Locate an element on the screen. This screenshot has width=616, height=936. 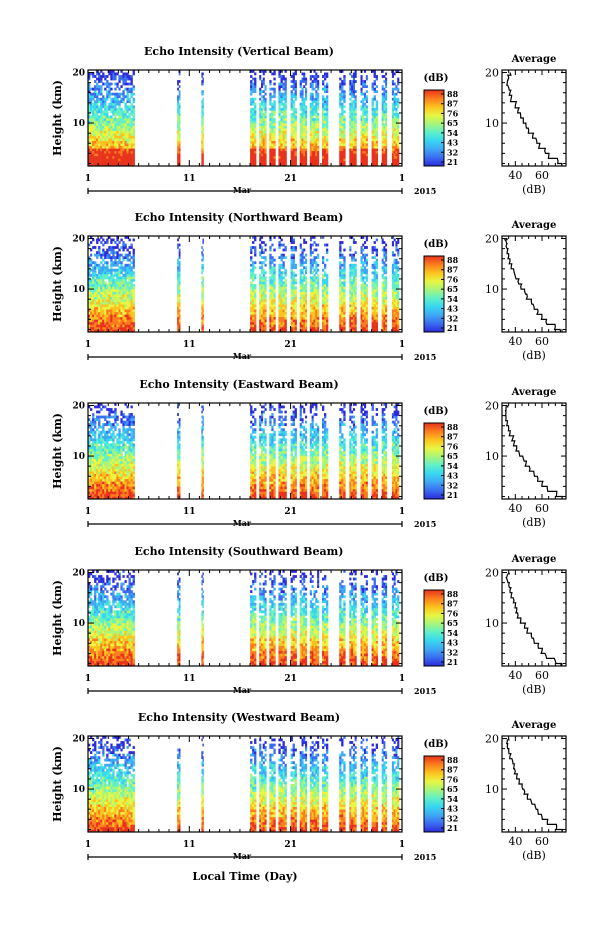
colorbar-label: 87 is located at coordinates (452, 104).